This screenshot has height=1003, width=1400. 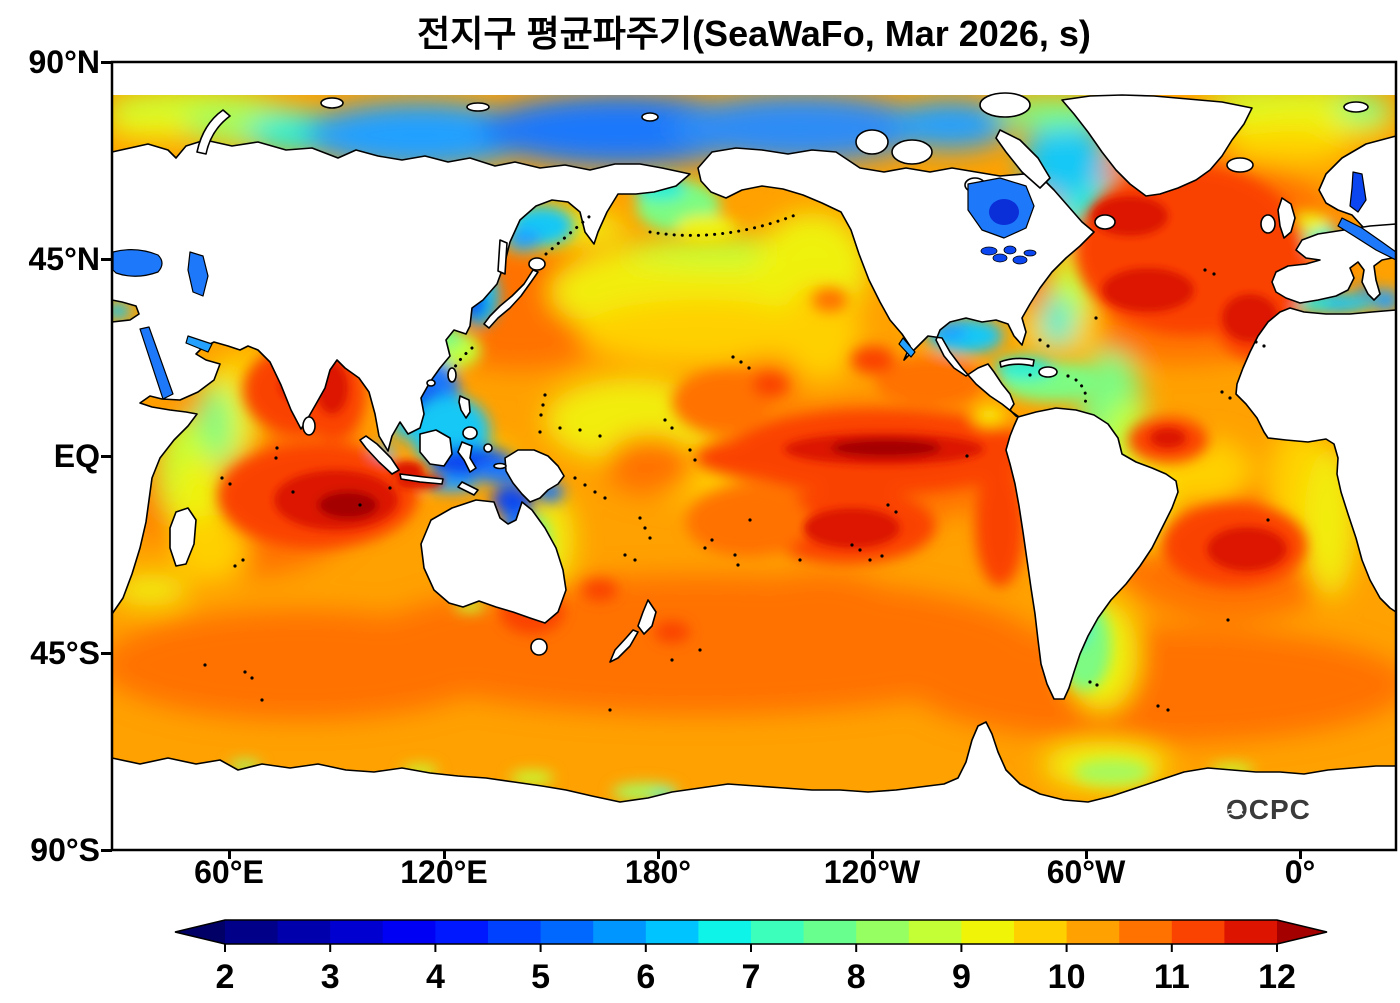 I want to click on page-title: 전지구 평균파주기(SeaWaFo, Mar 2026, s), so click(x=754, y=33).